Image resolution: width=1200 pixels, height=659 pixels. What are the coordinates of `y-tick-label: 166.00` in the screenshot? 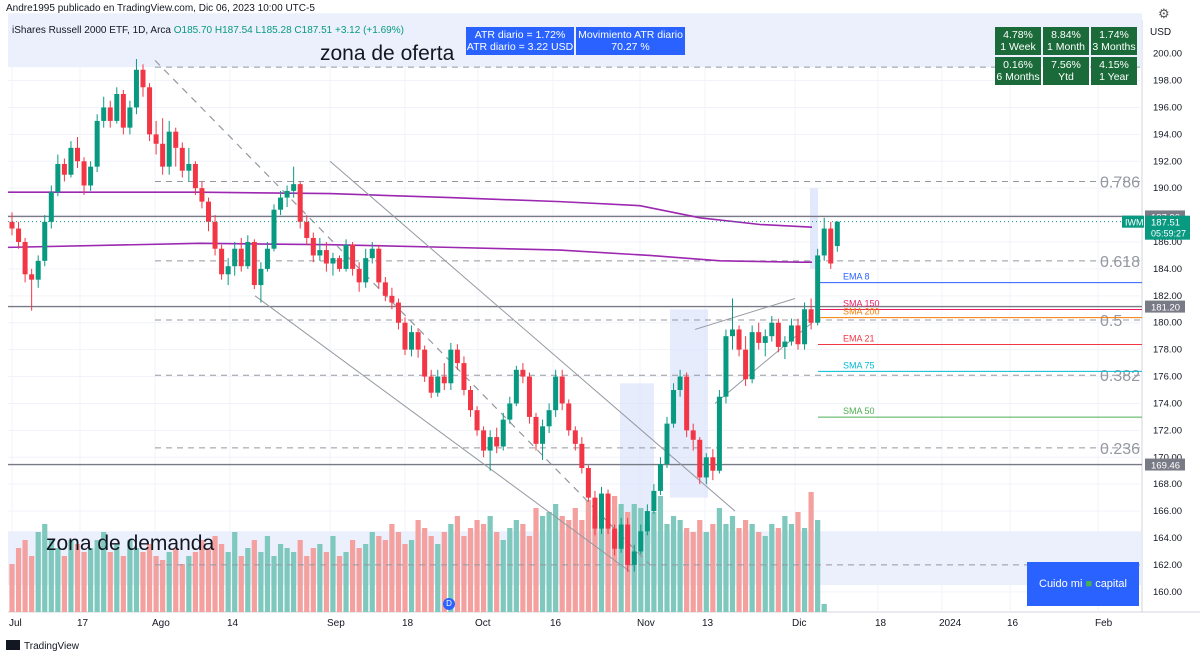 It's located at (1167, 511).